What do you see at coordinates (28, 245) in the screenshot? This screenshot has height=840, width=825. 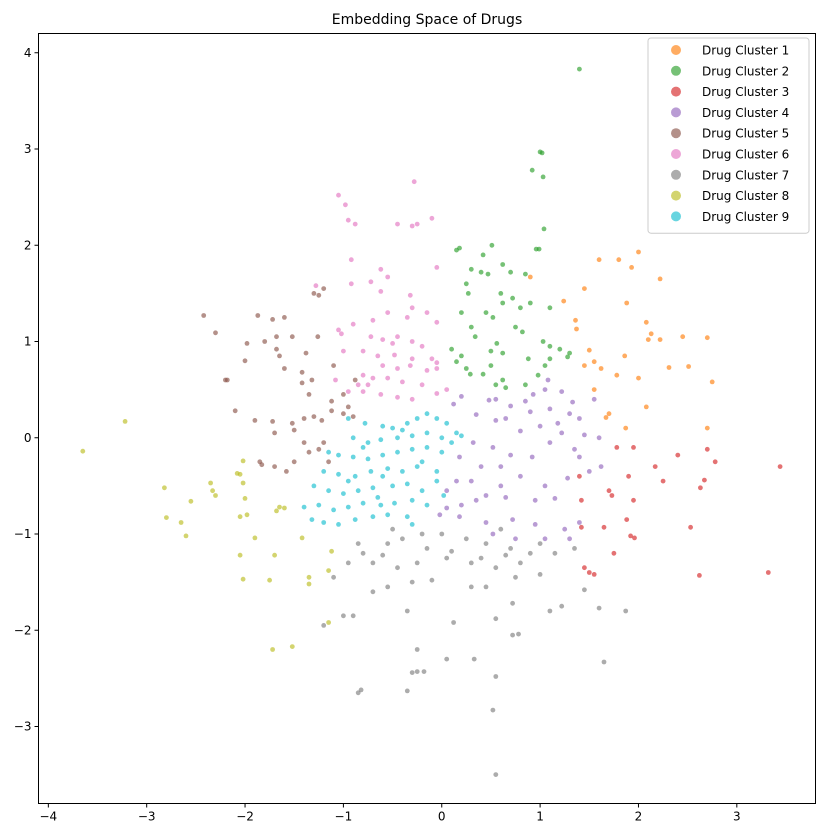 I see `y-tick-label: 2` at bounding box center [28, 245].